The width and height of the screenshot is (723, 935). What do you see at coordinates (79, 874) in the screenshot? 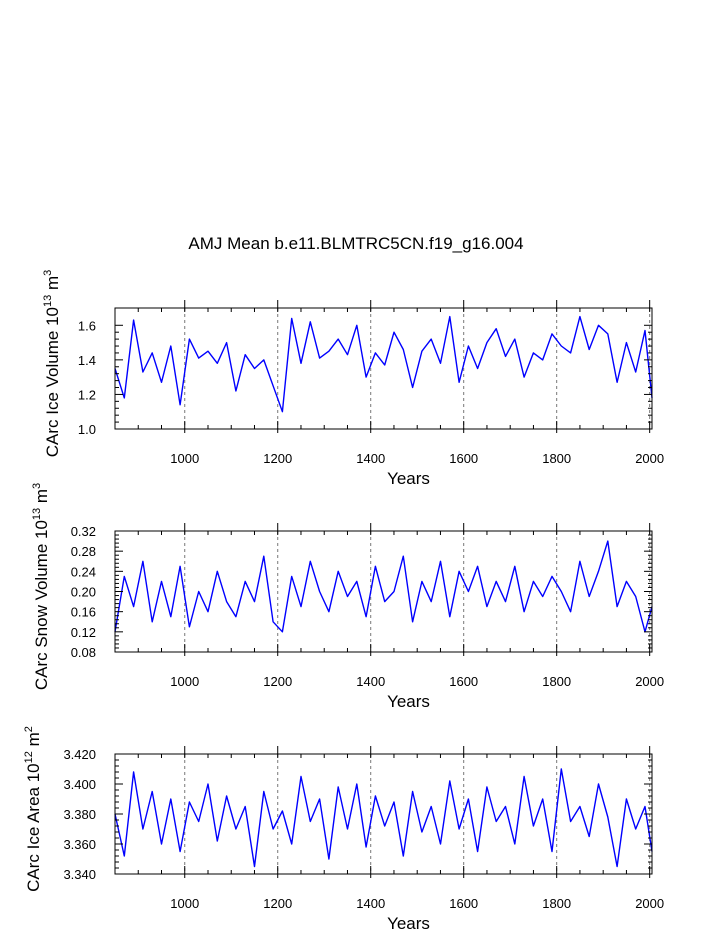
I see `y-tick-label: 3.340` at bounding box center [79, 874].